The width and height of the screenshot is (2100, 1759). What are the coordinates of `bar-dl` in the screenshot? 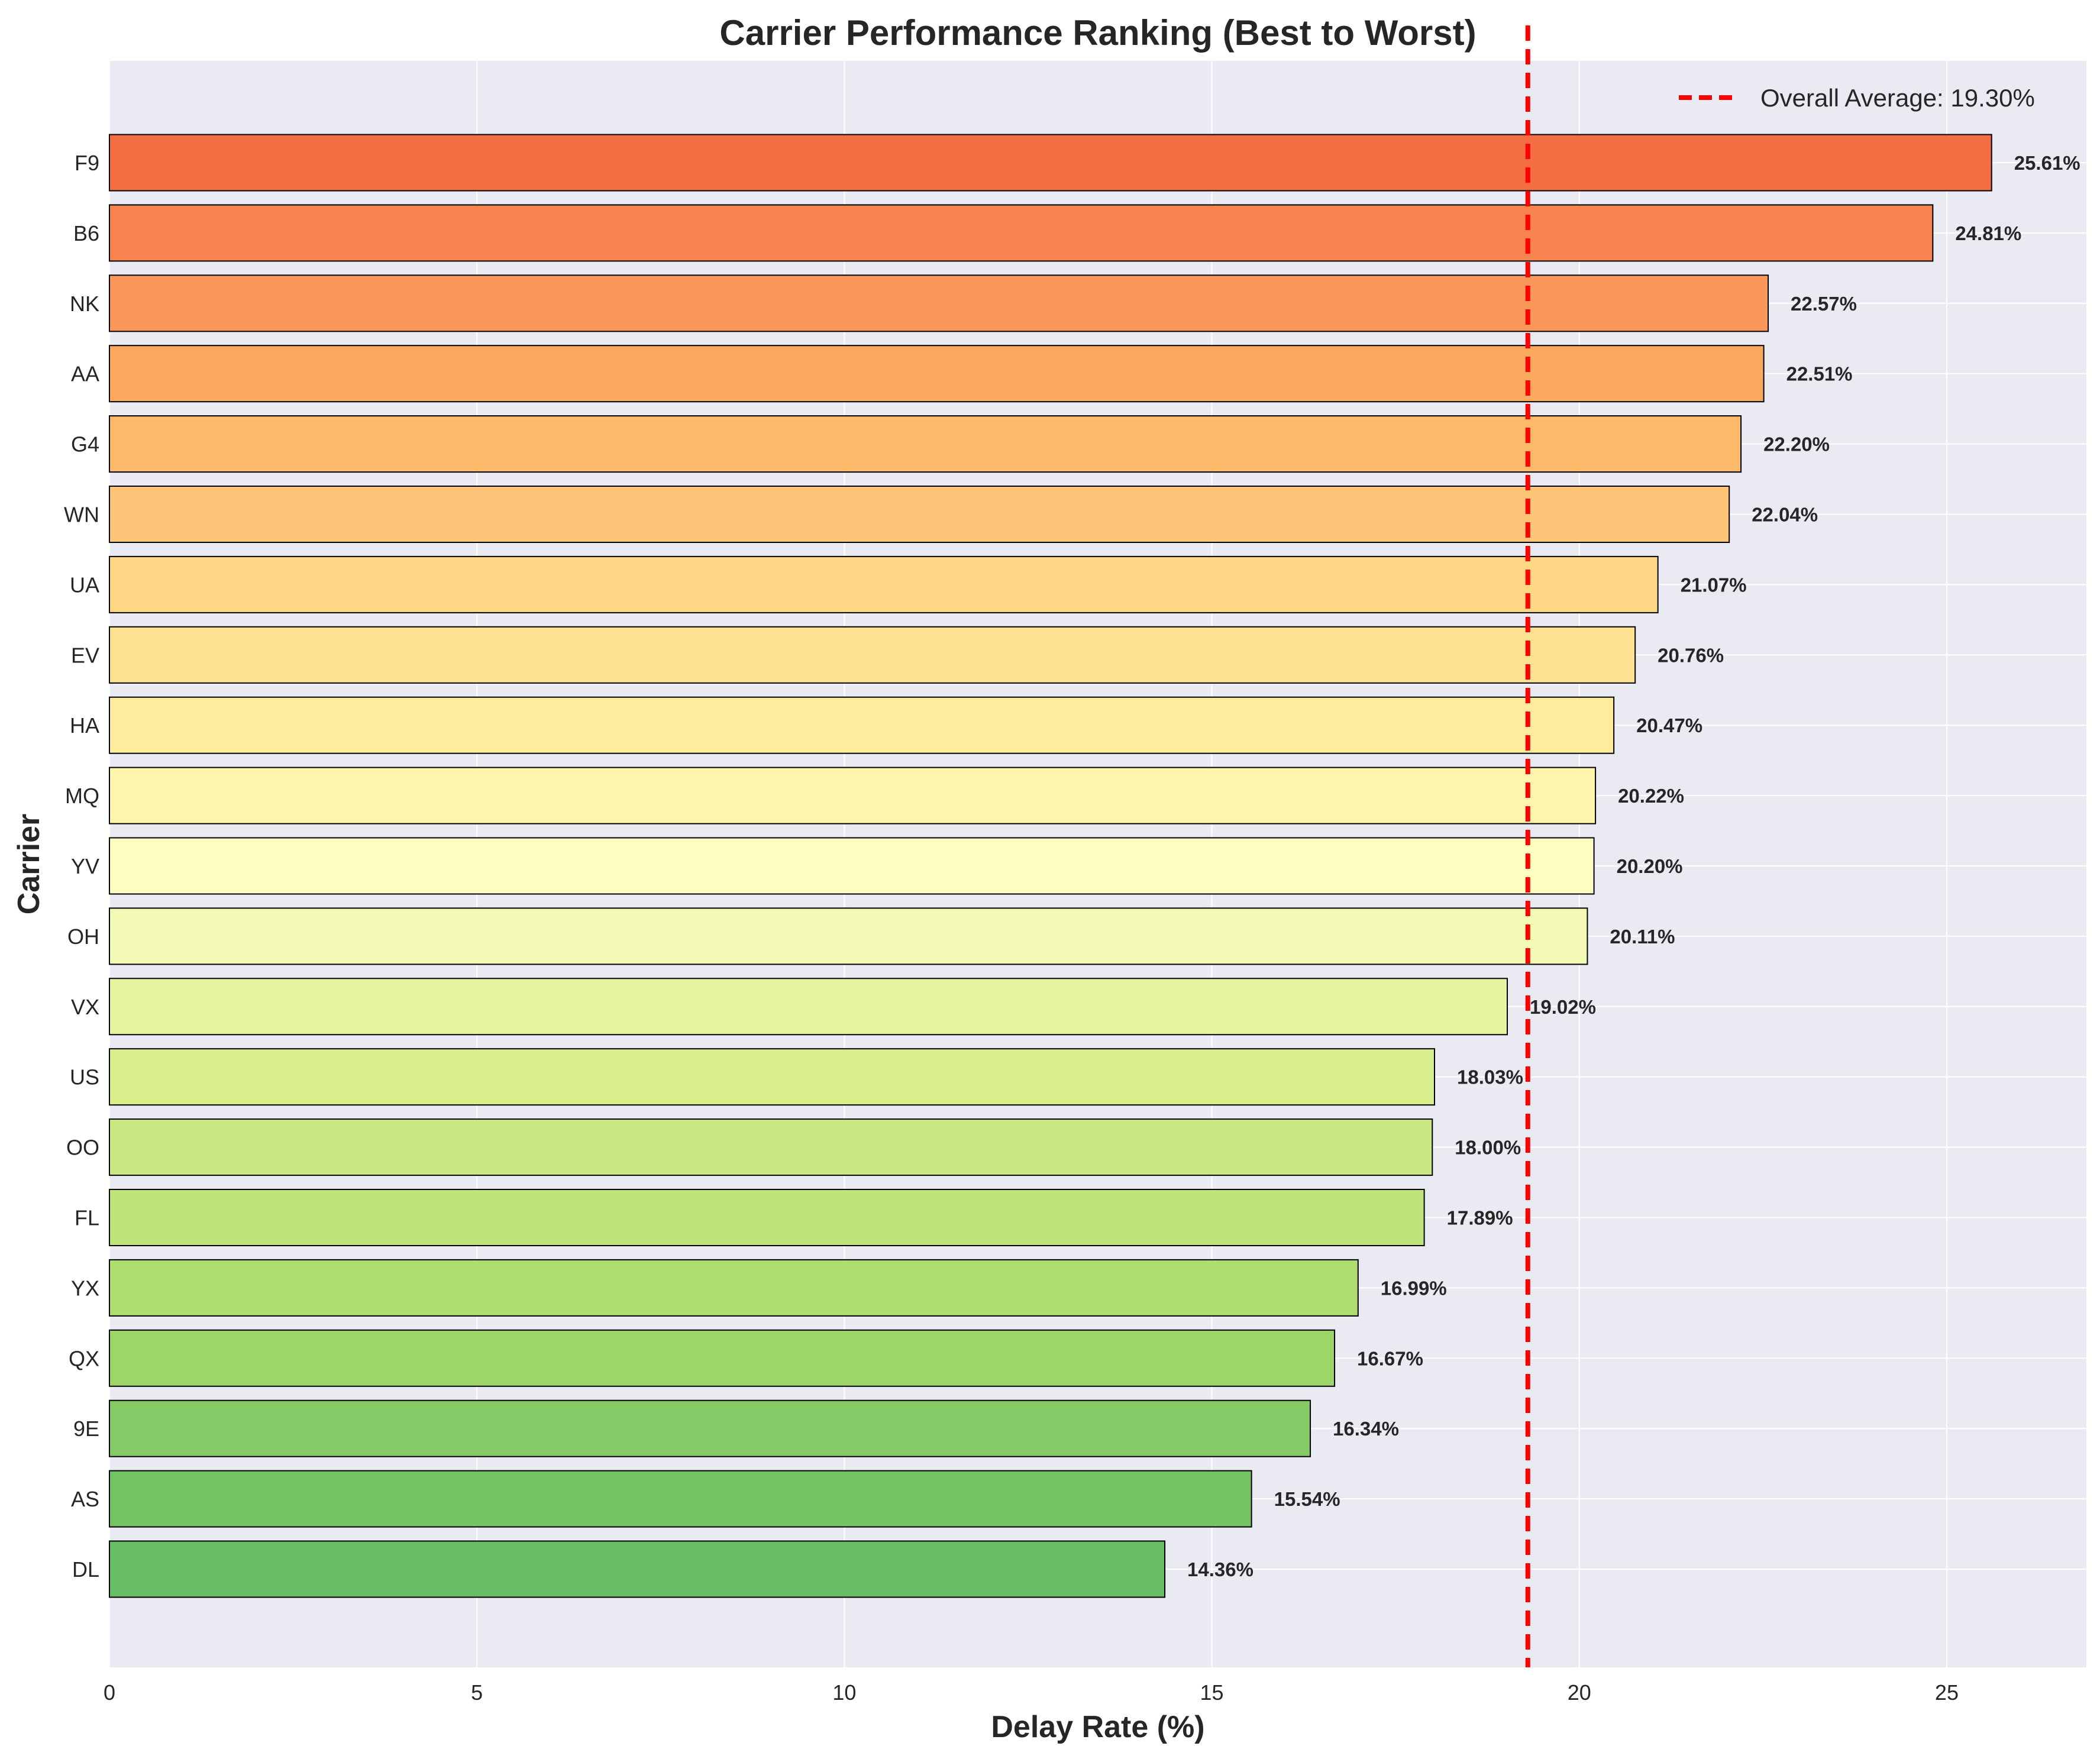 It's located at (637, 1569).